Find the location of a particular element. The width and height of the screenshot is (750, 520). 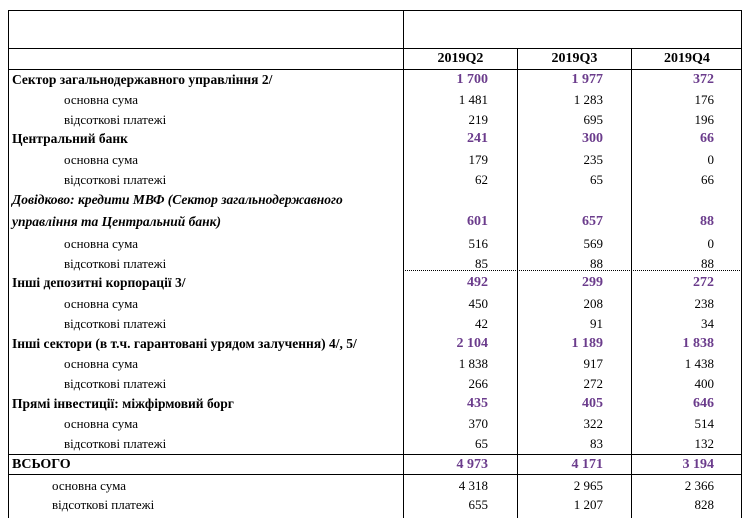

cell-value: 176 is located at coordinates (704, 99).